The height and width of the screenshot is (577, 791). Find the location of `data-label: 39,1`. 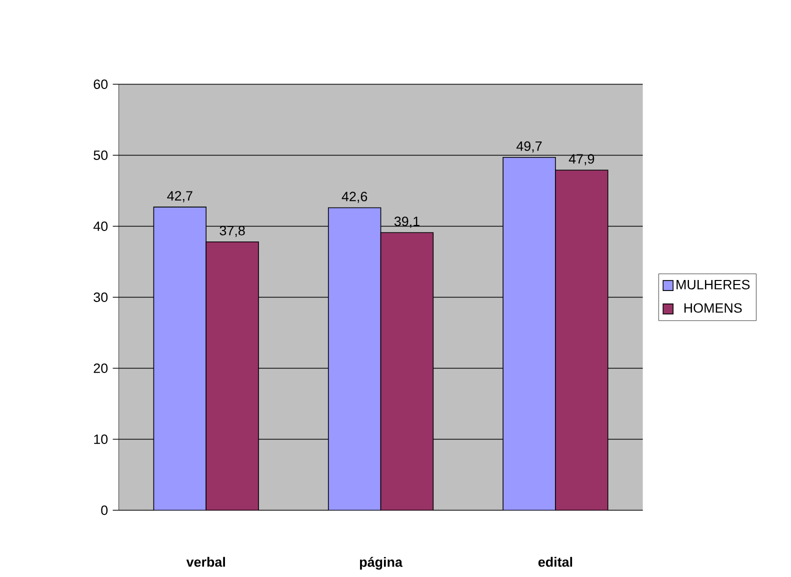

data-label: 39,1 is located at coordinates (407, 222).